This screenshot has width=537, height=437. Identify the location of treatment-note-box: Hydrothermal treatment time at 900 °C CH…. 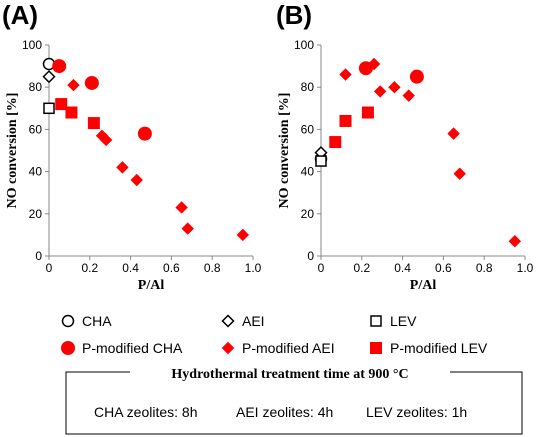
(294, 399).